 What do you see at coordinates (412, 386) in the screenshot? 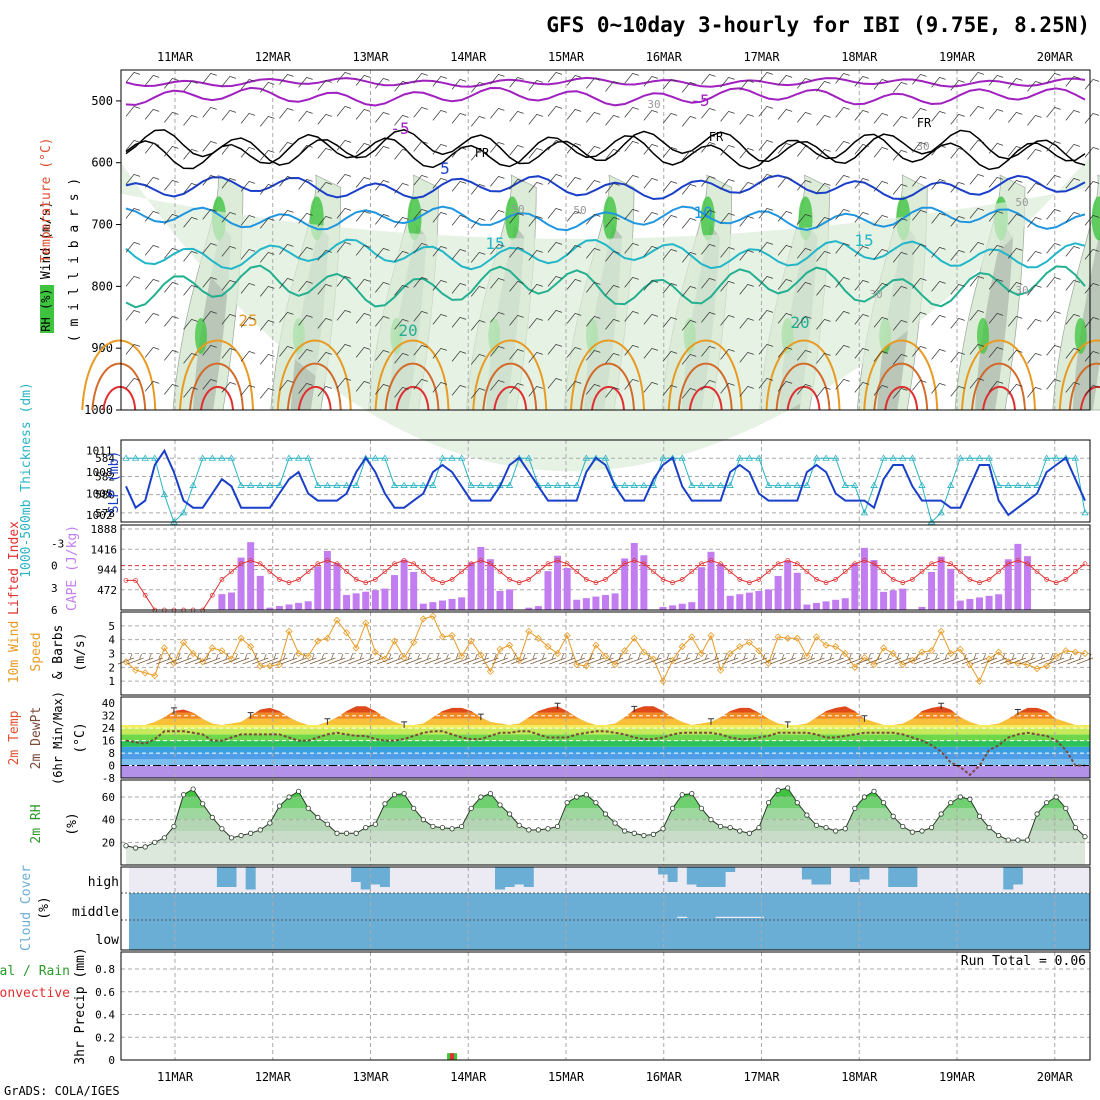
I see `isotherm-30-loop` at bounding box center [412, 386].